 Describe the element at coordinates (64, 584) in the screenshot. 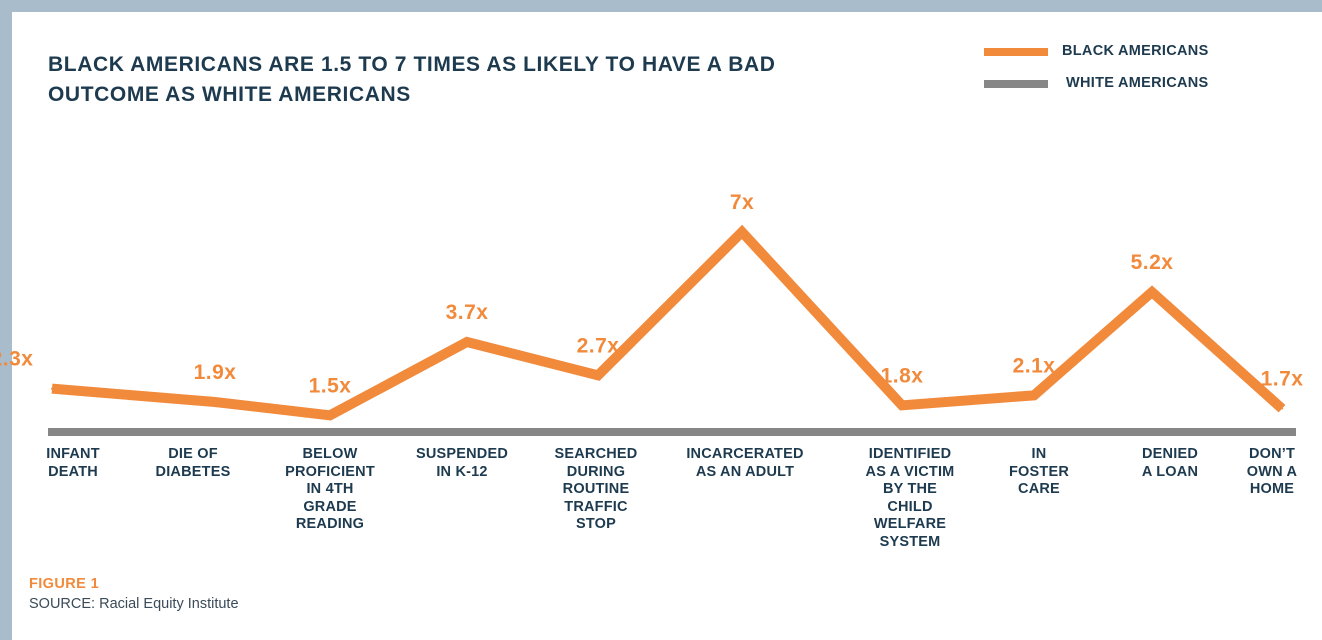

I see `figure-label: FIGURE 1` at that location.